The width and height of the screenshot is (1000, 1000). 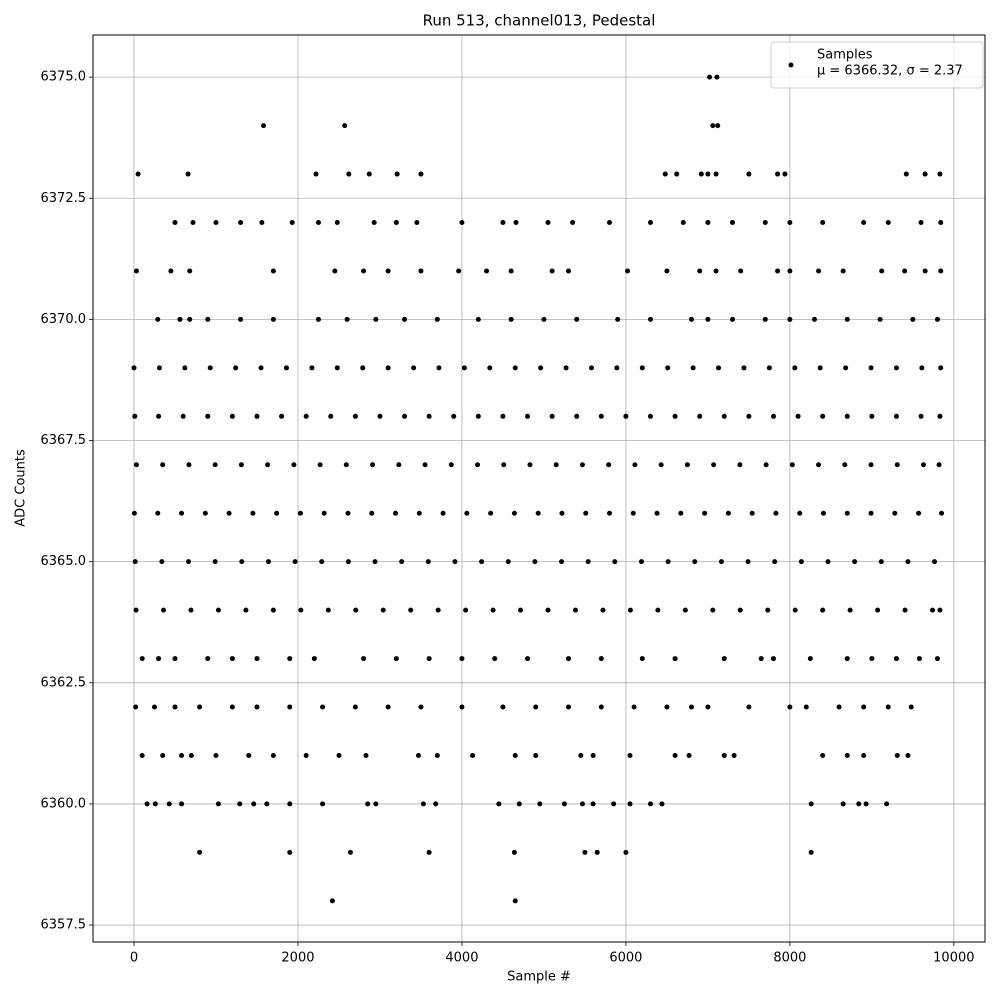 I want to click on legend-box, so click(x=877, y=65).